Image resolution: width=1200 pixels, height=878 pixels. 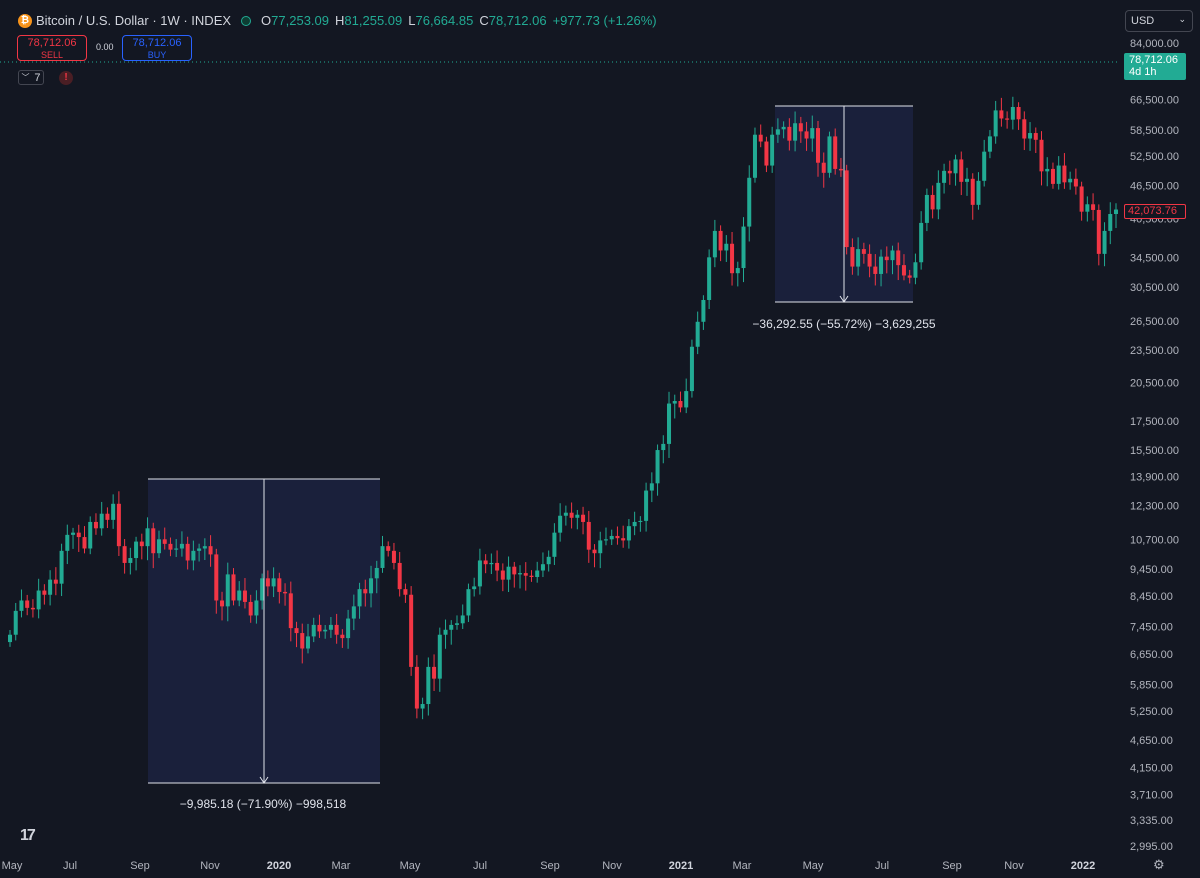 I want to click on open-label: O, so click(x=266, y=20).